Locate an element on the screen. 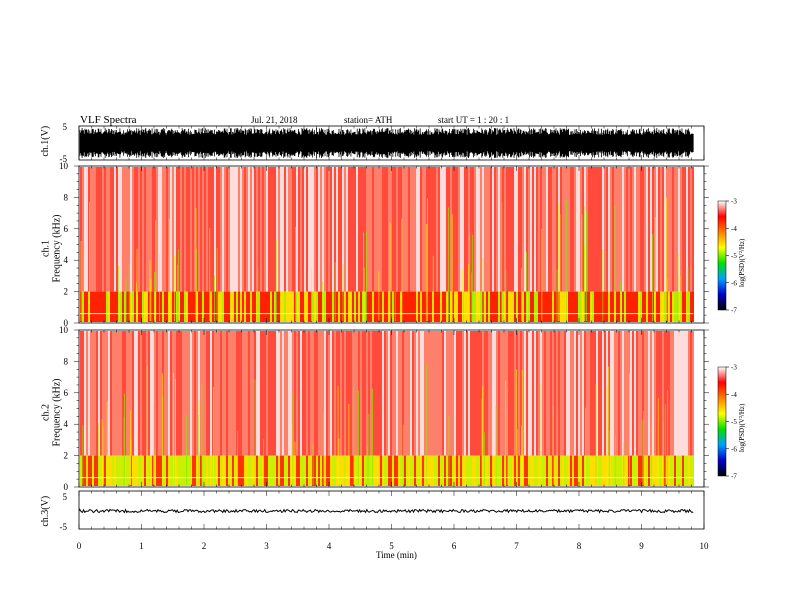  ch1-ytick-label: 5 is located at coordinates (65, 127).